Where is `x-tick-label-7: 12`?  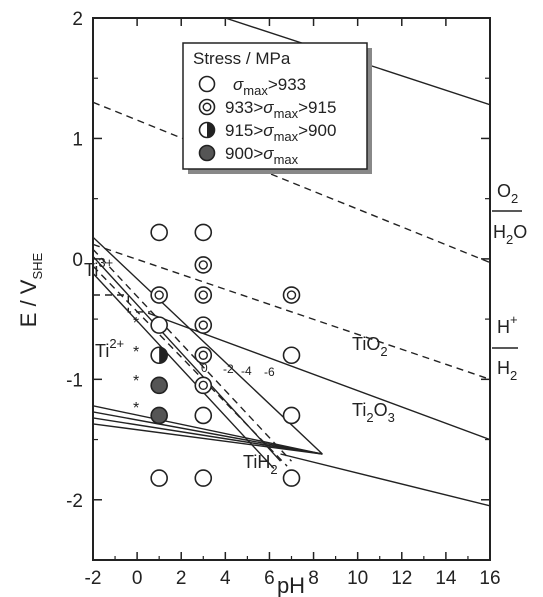
x-tick-label-7: 12 is located at coordinates (401, 578).